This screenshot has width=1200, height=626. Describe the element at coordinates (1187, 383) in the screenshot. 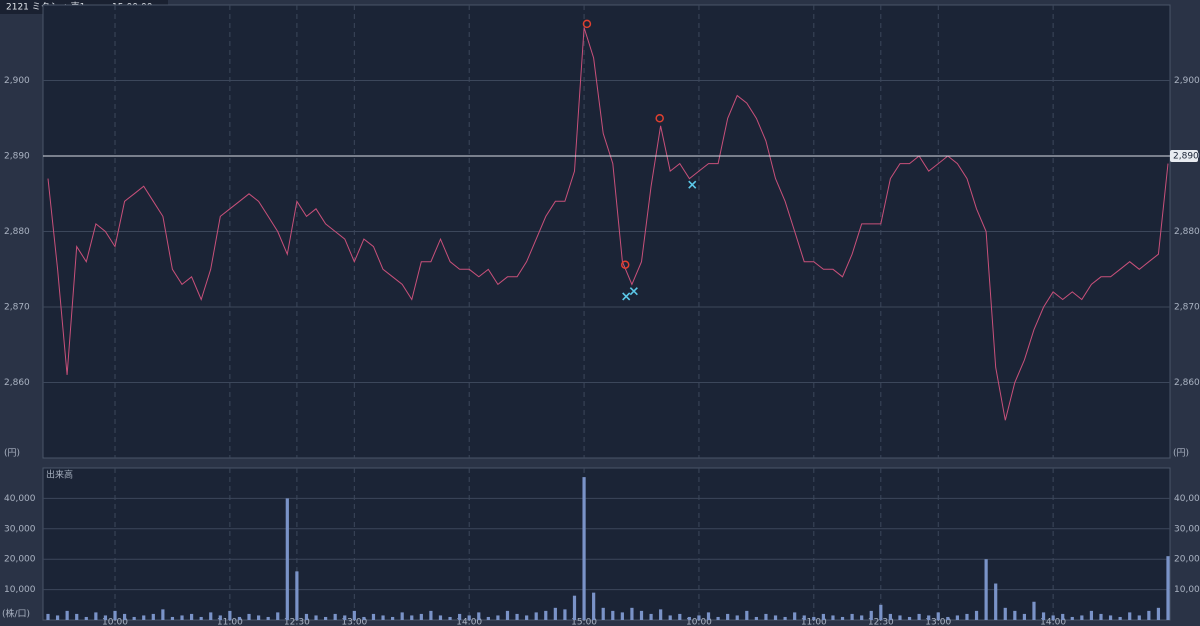

I see `y-tick-label: 2,860` at that location.